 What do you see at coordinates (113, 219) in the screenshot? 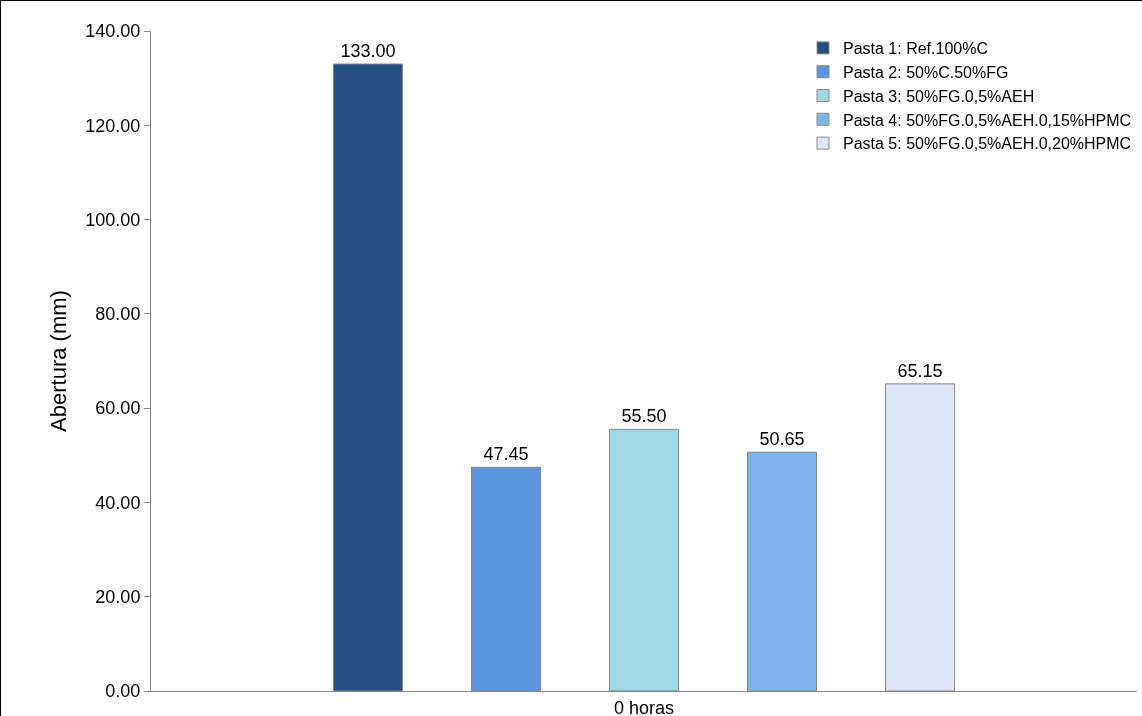
I see `y-tick-label: 100.00` at bounding box center [113, 219].